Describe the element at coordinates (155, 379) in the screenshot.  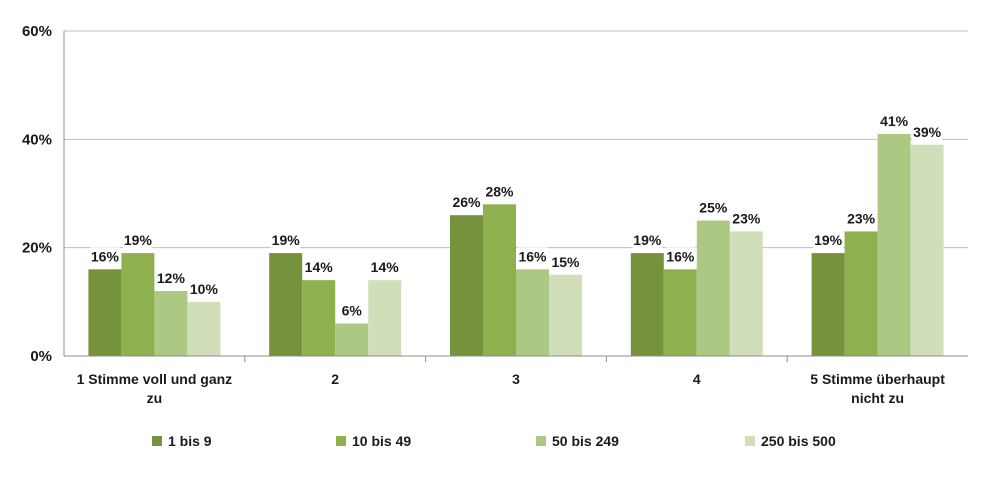
I see `x-tick-label: 1 Stimme voll und ganz` at that location.